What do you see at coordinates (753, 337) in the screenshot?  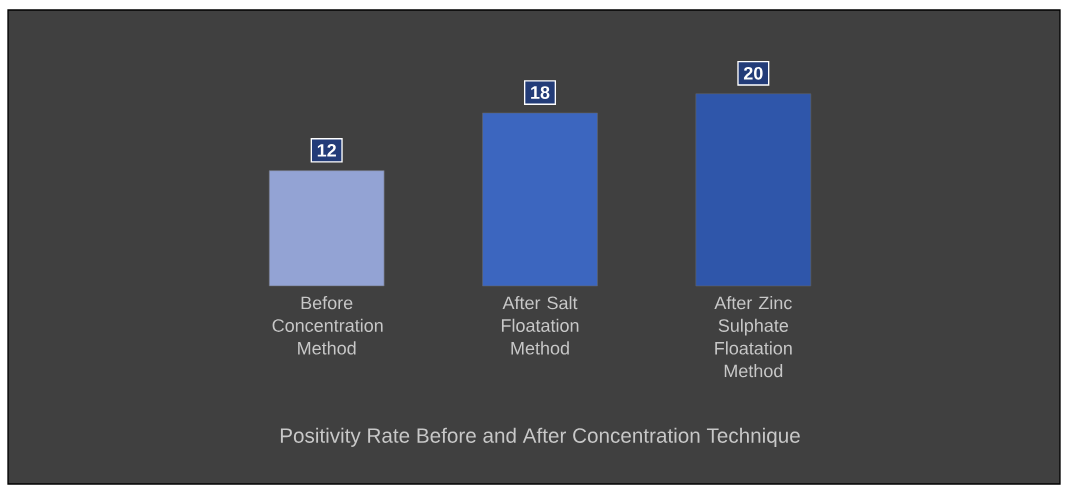 I see `x-tick-label: After Zinc Sulphate Floatation Method` at bounding box center [753, 337].